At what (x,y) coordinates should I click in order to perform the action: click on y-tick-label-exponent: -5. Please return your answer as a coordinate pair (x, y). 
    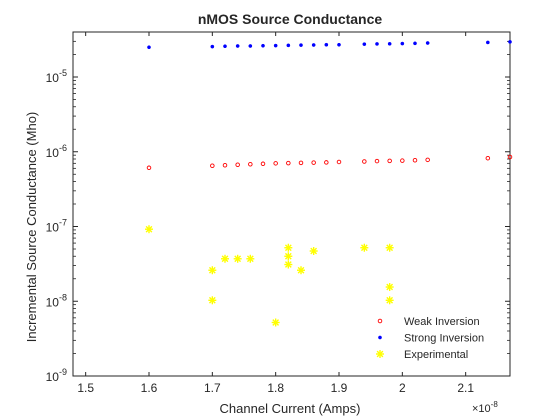
    Looking at the image, I should click on (63, 73).